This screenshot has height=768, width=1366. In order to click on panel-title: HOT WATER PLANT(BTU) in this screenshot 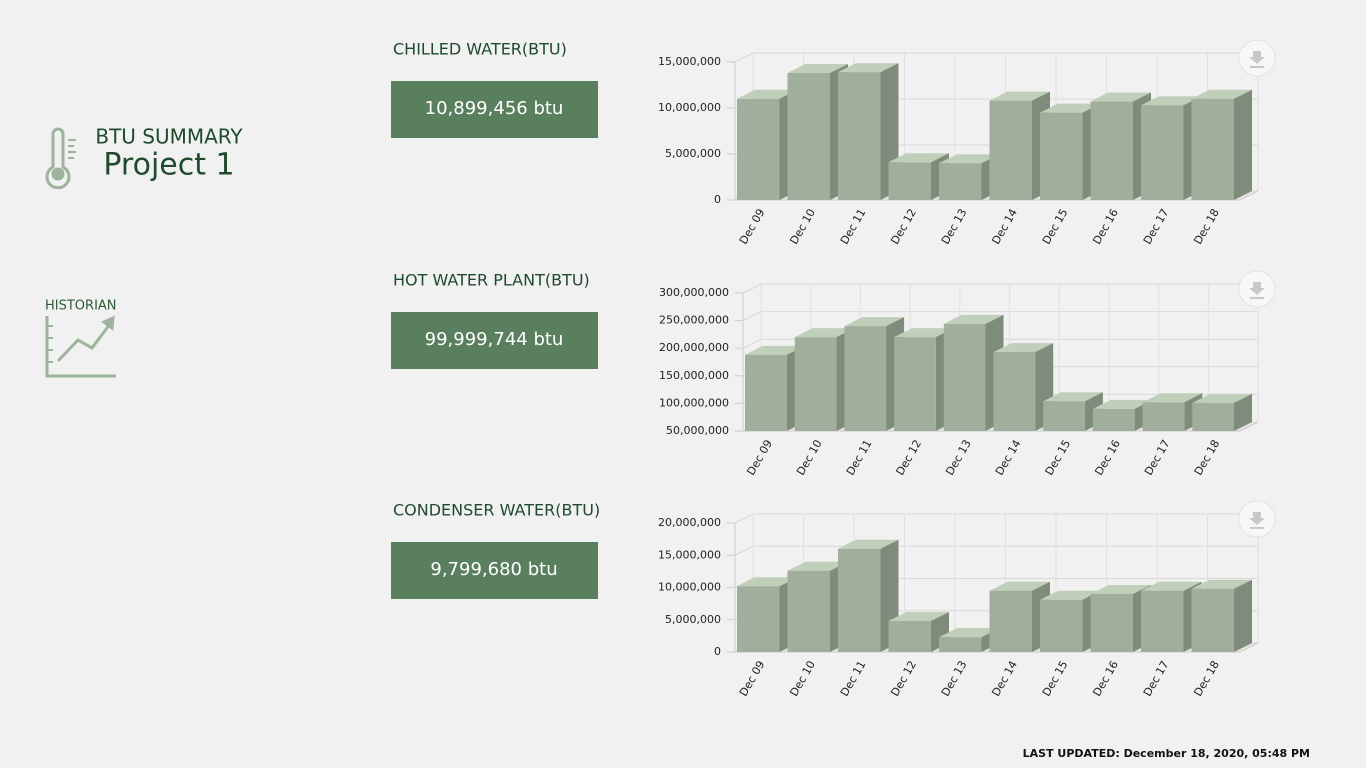, I will do `click(491, 280)`.